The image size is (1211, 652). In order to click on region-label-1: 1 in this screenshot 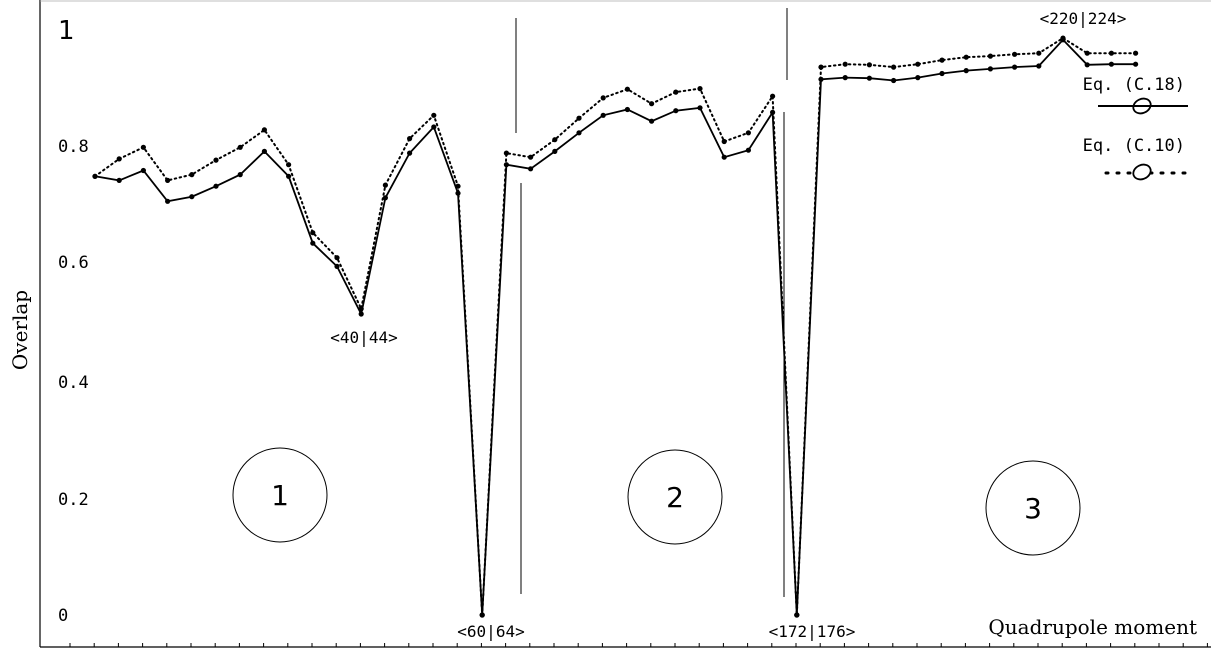, I will do `click(280, 495)`.